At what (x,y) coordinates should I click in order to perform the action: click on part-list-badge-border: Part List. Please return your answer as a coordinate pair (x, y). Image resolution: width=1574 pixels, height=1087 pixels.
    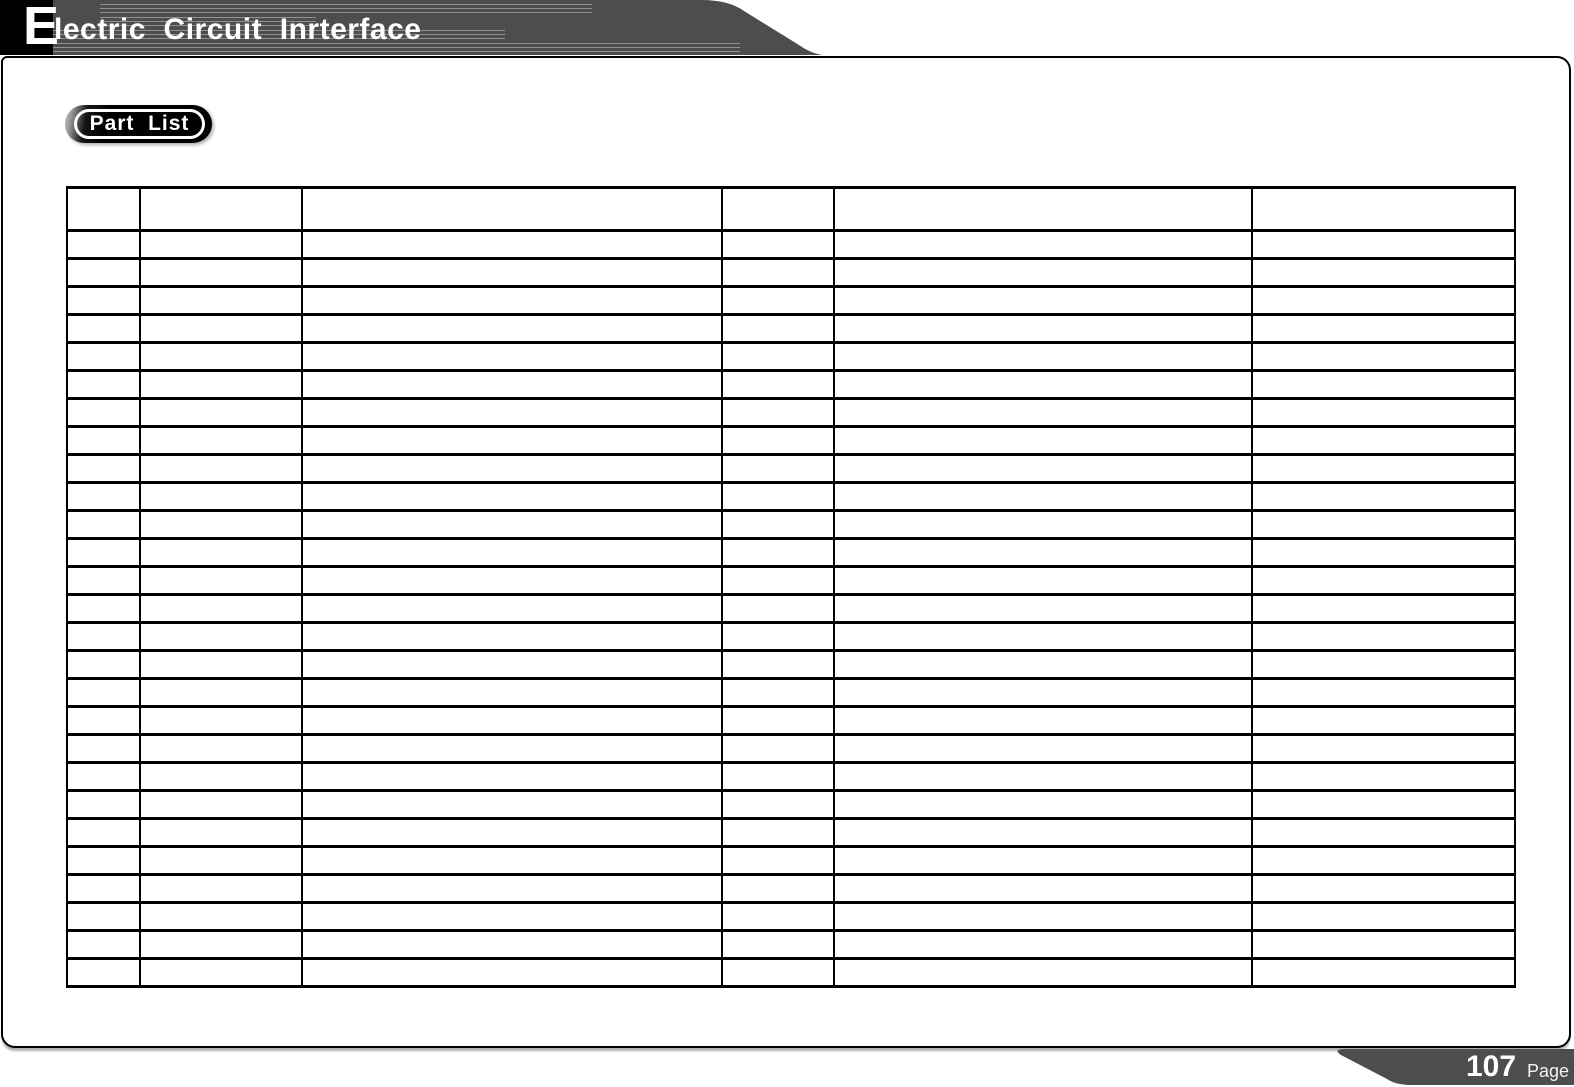
    Looking at the image, I should click on (139, 124).